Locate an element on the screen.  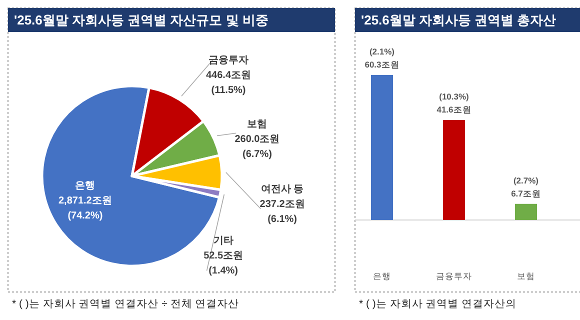
slice-label: 금융투자 is located at coordinates (228, 60).